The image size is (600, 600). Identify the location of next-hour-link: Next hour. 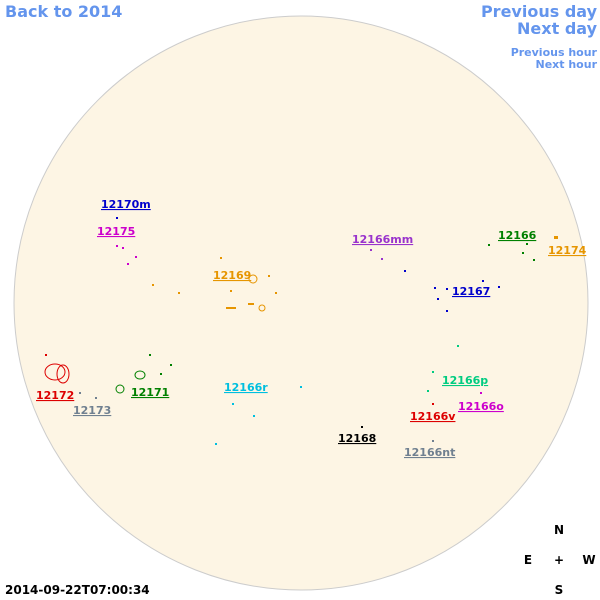
(567, 64).